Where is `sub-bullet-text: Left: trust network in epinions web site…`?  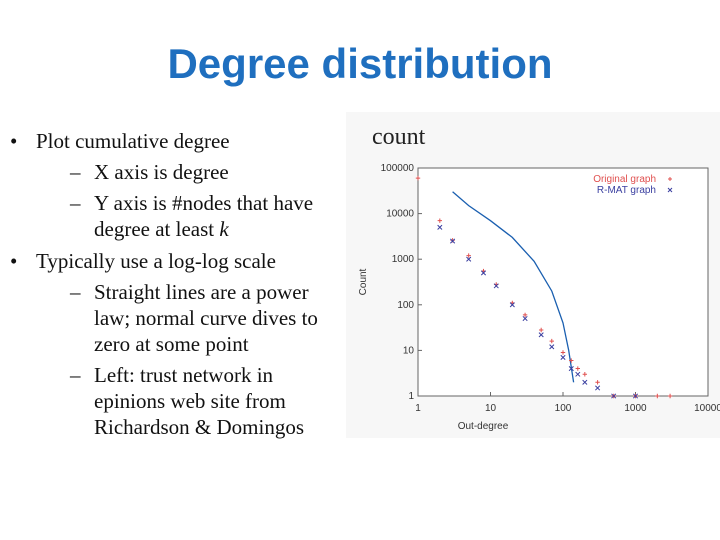
sub-bullet-text: Left: trust network in epinions web site… is located at coordinates (199, 401).